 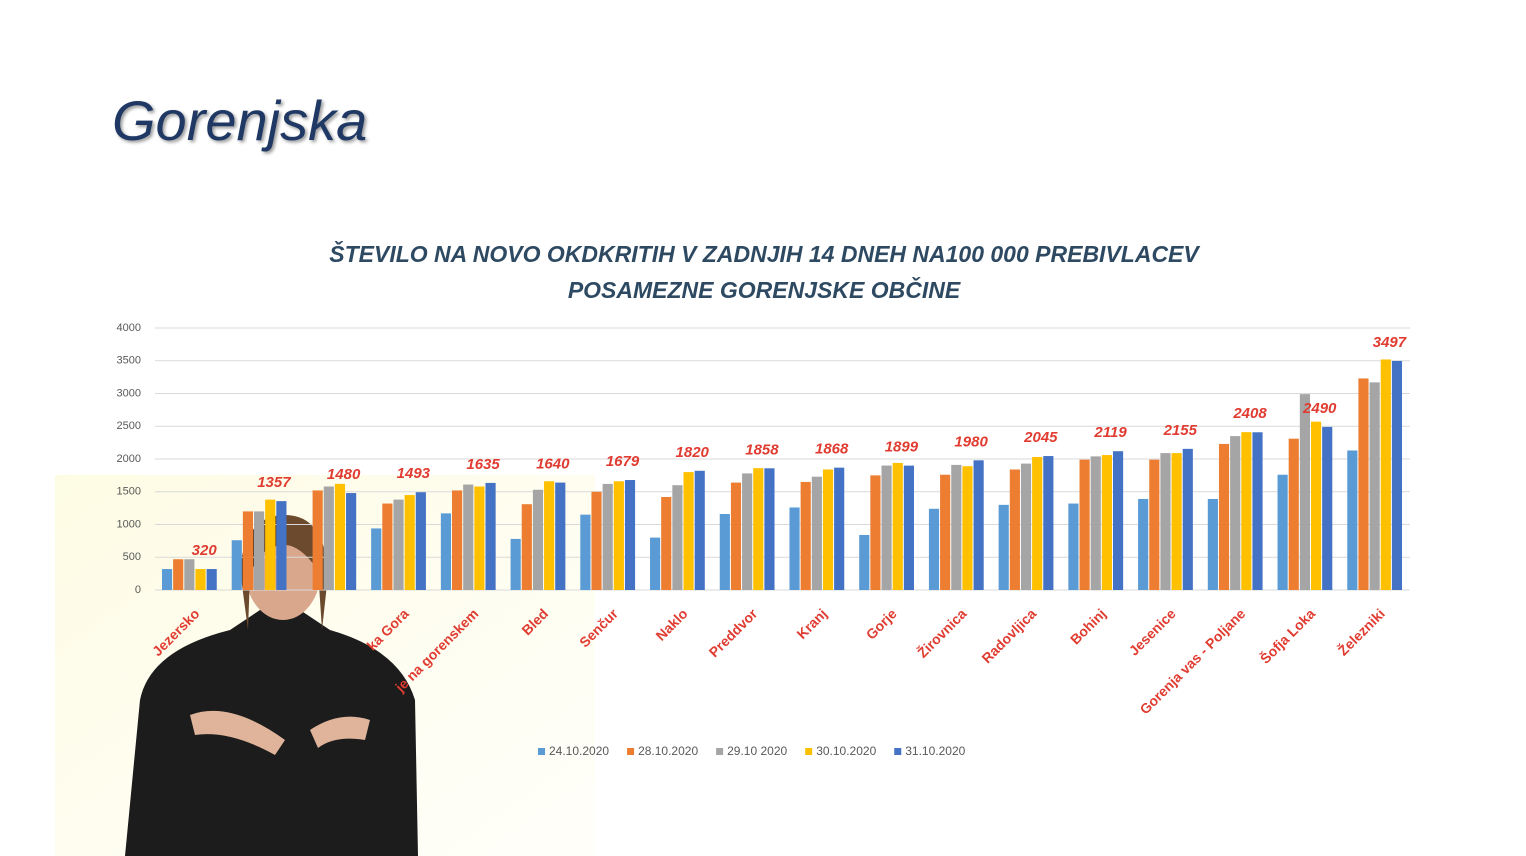 I want to click on data-label: 1493, so click(x=414, y=473).